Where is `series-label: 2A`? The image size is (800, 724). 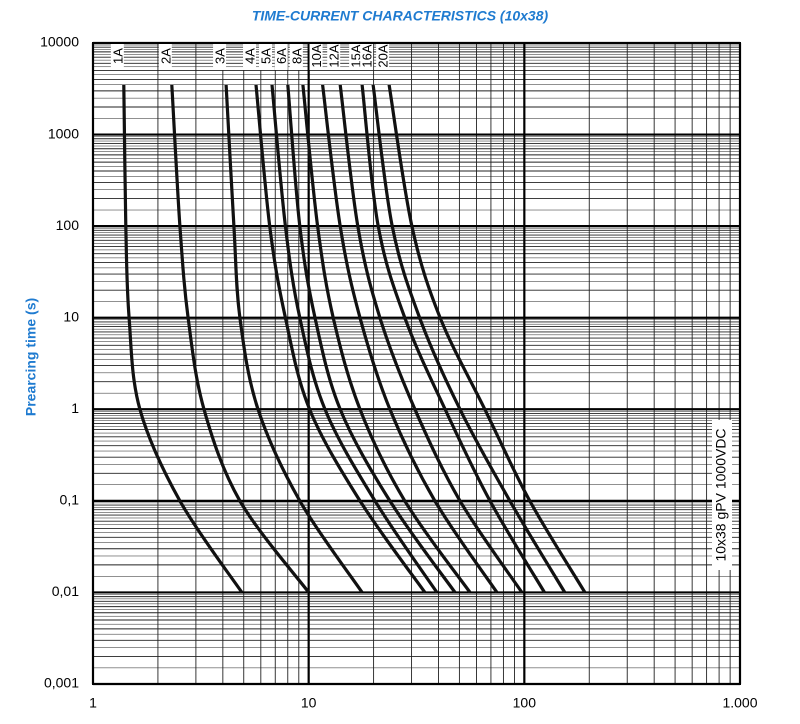
series-label: 2A is located at coordinates (165, 56).